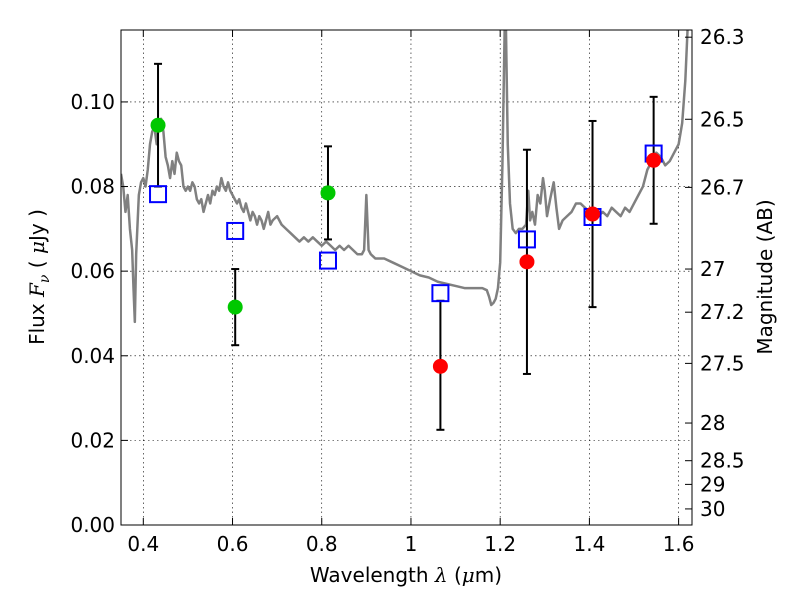 This screenshot has width=800, height=600. Describe the element at coordinates (233, 544) in the screenshot. I see `x-tick-label: 0.6` at that location.